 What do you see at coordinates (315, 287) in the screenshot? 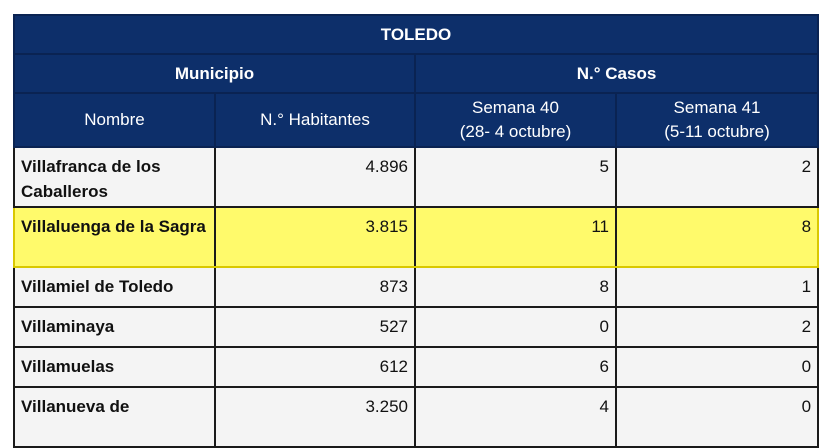
I see `cell-habitantes: 873` at bounding box center [315, 287].